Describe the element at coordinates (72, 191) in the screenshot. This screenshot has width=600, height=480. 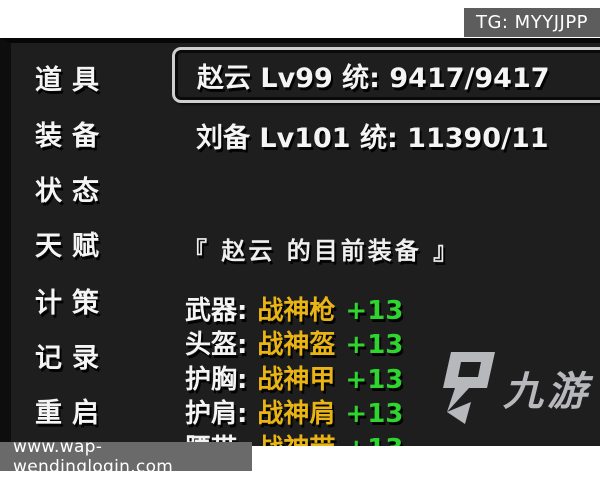
I see `sidebar-item-status: 状态` at that location.